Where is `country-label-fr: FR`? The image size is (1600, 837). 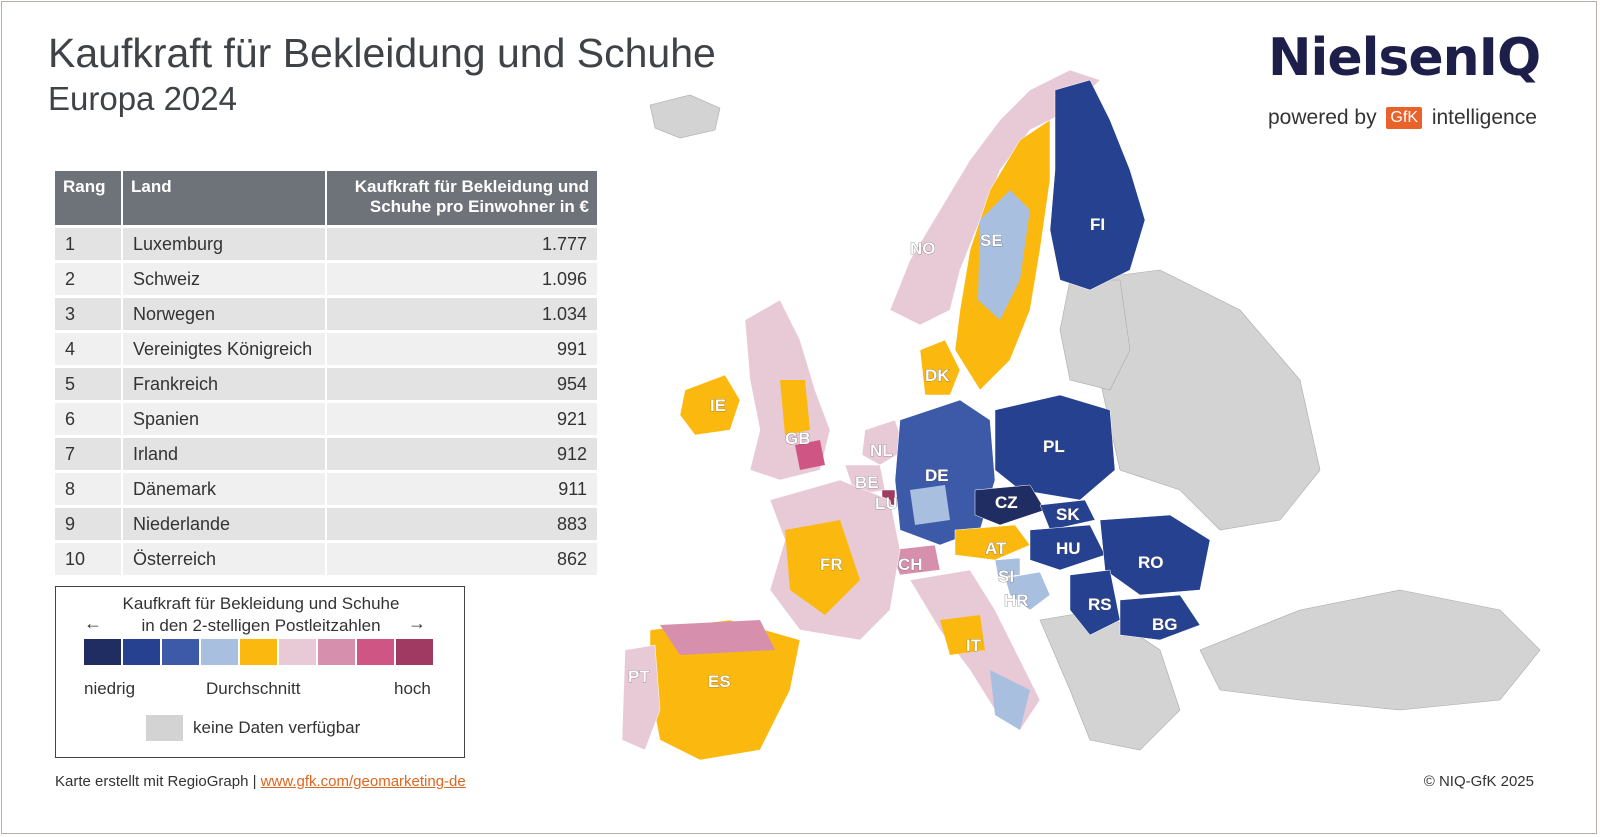
country-label-fr: FR is located at coordinates (831, 564).